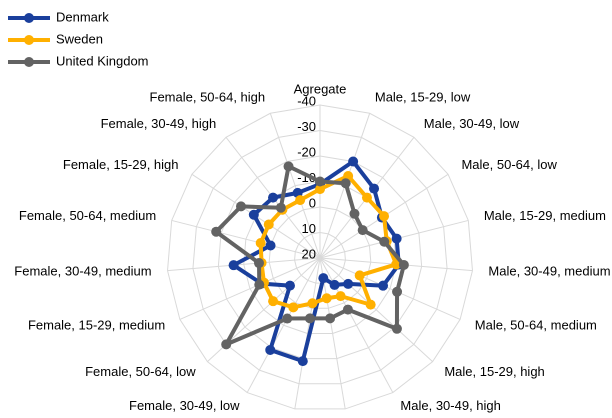 This screenshot has width=612, height=418. Describe the element at coordinates (494, 371) in the screenshot. I see `category-label: Male, 15-29, high` at that location.